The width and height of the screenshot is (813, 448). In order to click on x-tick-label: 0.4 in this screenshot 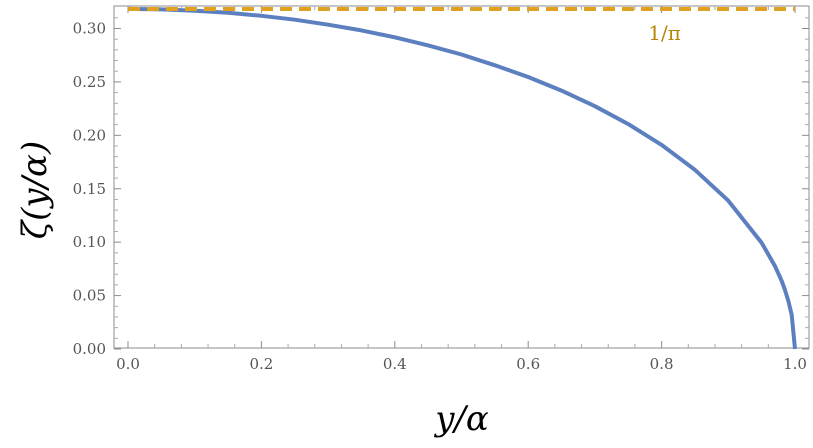, I will do `click(395, 364)`.